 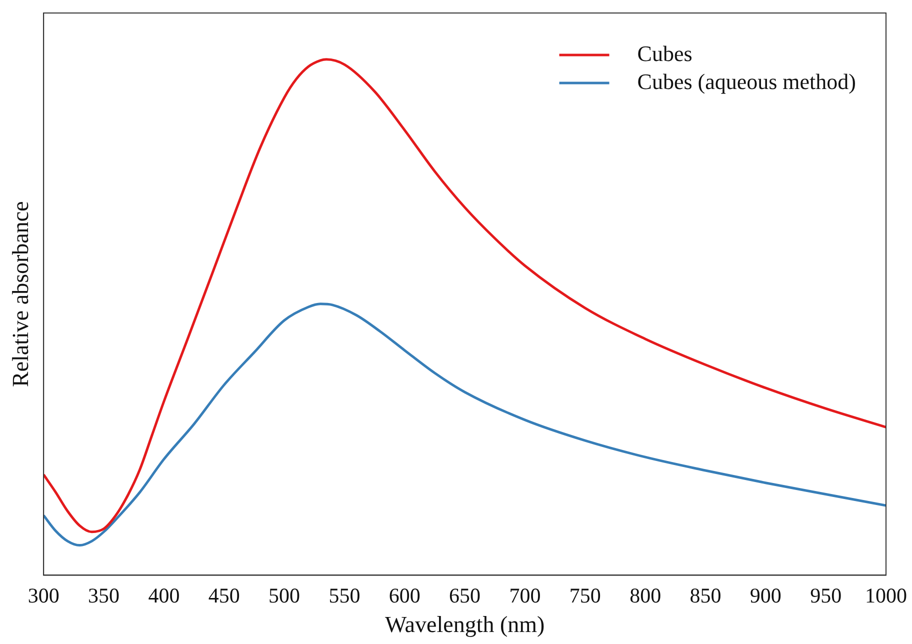 What do you see at coordinates (706, 595) in the screenshot?
I see `x-tick-label: 850` at bounding box center [706, 595].